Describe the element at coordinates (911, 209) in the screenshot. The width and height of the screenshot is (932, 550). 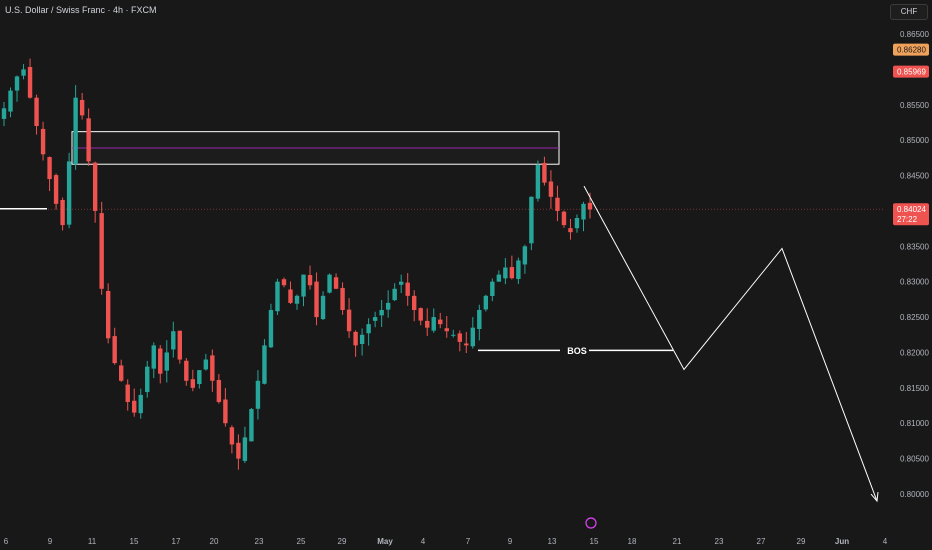
I see `last-price-badge-label: 0.84024` at that location.